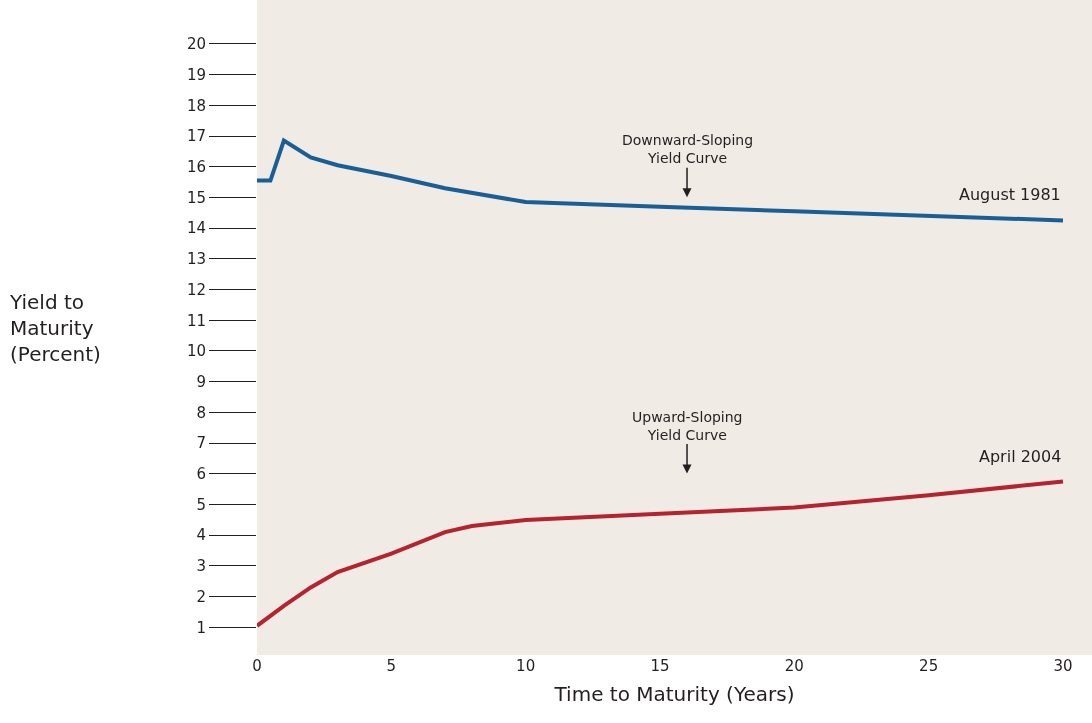 Image resolution: width=1092 pixels, height=723 pixels. What do you see at coordinates (1063, 666) in the screenshot?
I see `x-tick-label: 30` at bounding box center [1063, 666].